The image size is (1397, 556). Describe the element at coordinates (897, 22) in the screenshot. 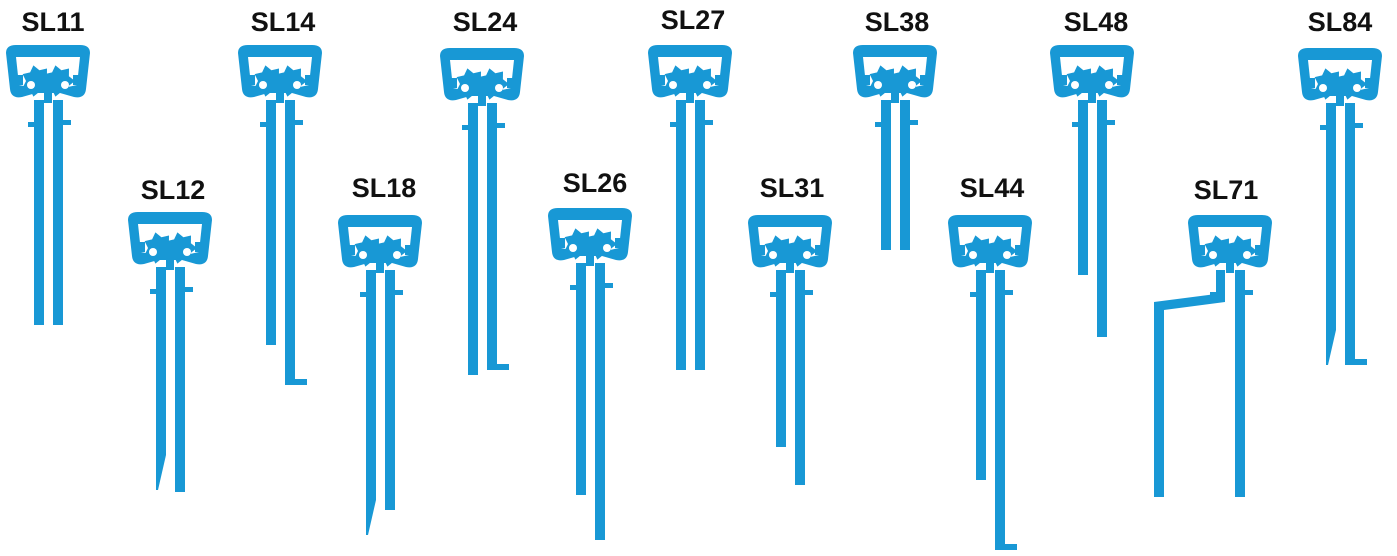

I see `key-label: SL38` at that location.